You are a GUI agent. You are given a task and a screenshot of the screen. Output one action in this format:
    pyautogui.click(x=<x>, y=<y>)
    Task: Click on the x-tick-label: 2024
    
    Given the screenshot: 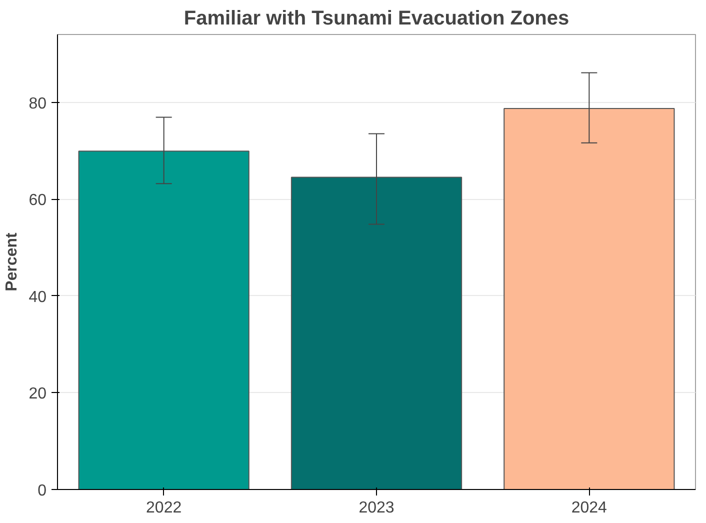 What is the action you would take?
    pyautogui.click(x=589, y=508)
    